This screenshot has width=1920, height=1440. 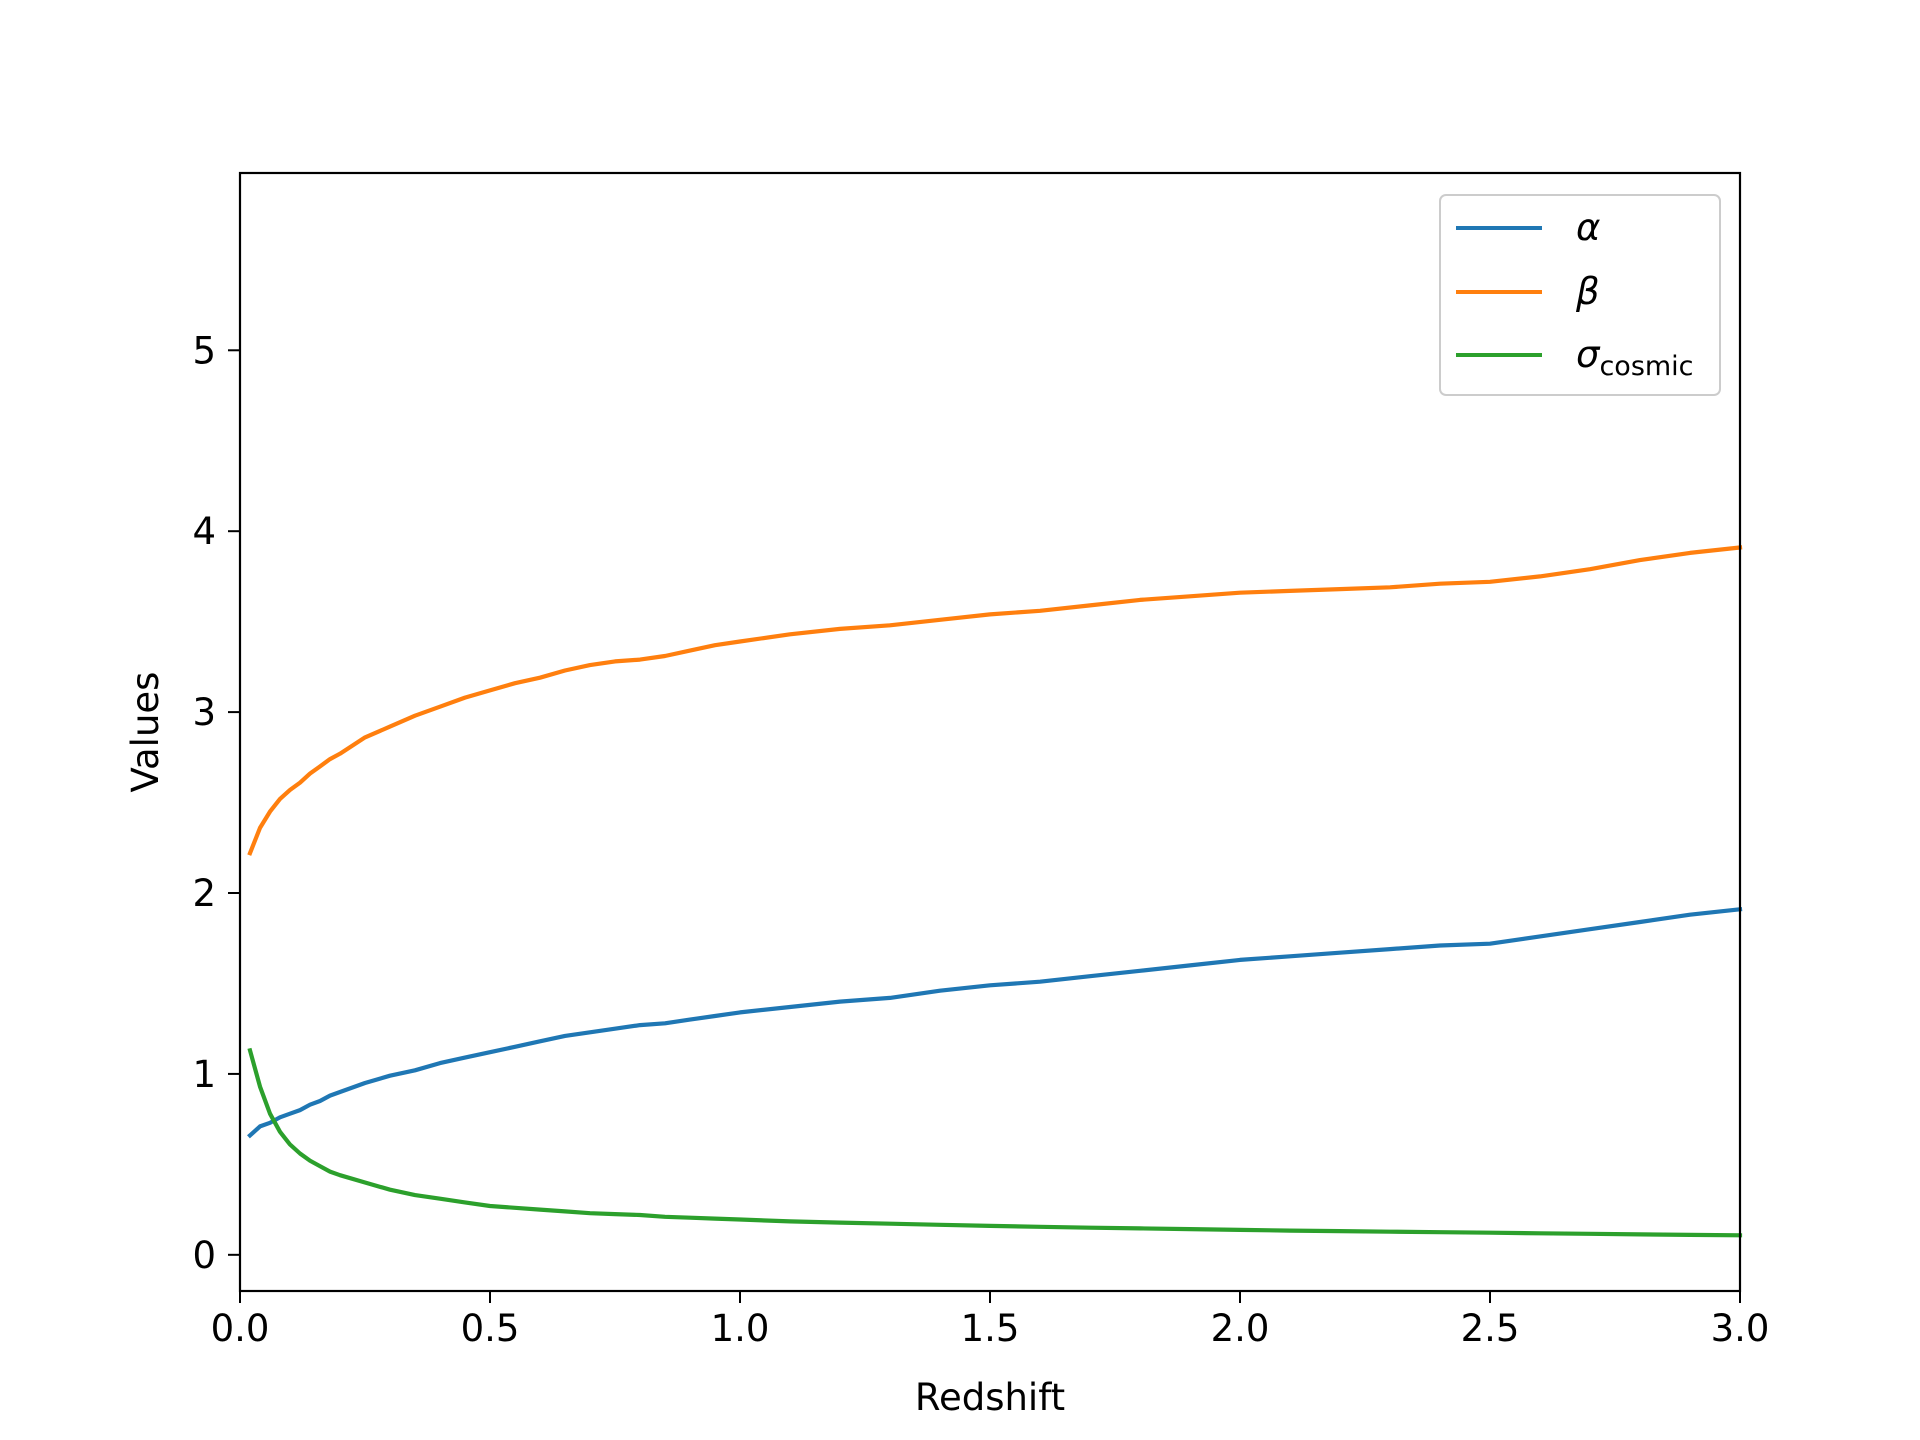 What do you see at coordinates (240, 1328) in the screenshot?
I see `x-tick-label: 0.0` at bounding box center [240, 1328].